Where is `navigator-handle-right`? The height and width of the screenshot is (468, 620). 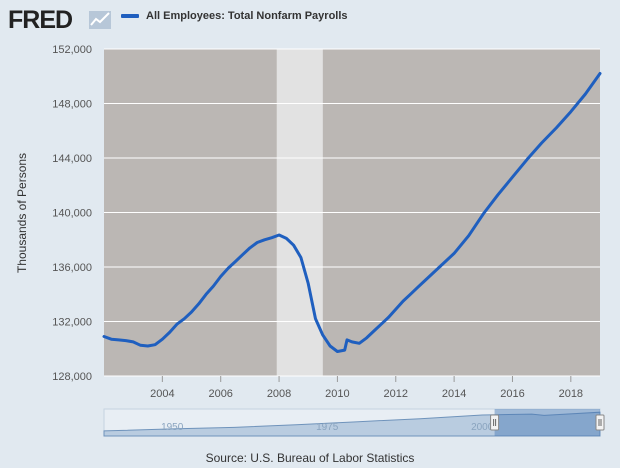
navigator-handle-right is located at coordinates (600, 422).